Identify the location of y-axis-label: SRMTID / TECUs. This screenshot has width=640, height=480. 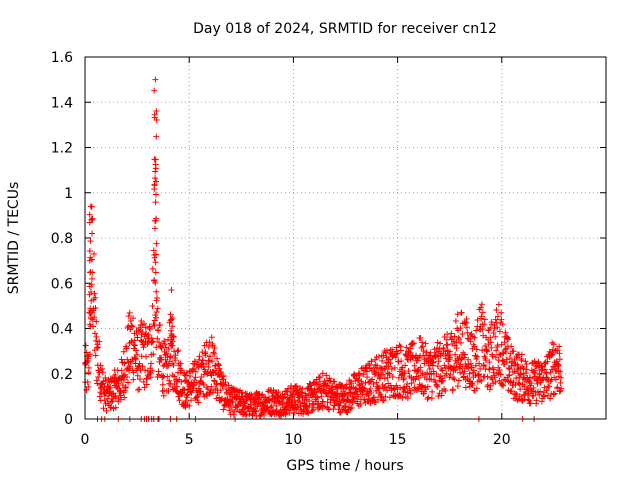
(14, 238).